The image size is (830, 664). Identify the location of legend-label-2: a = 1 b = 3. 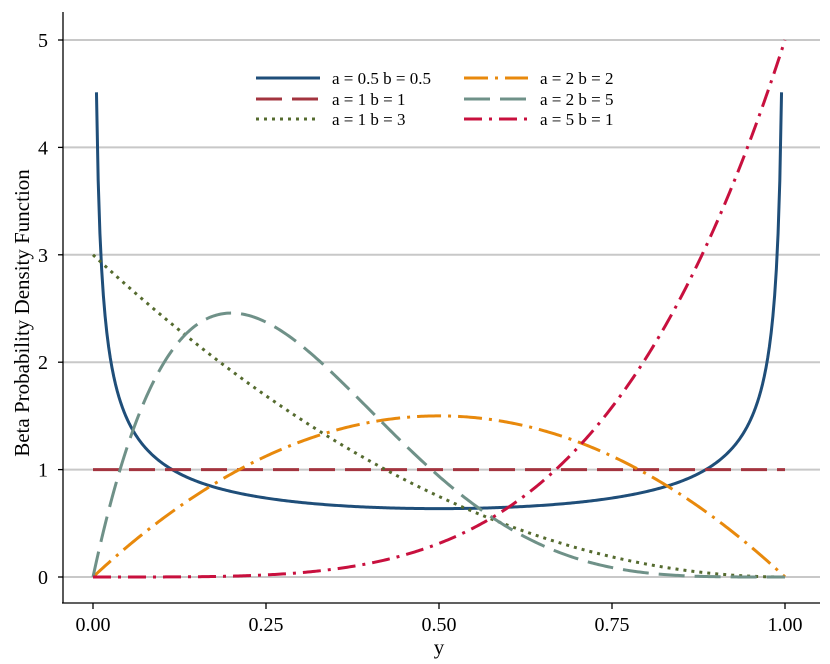
(368, 119).